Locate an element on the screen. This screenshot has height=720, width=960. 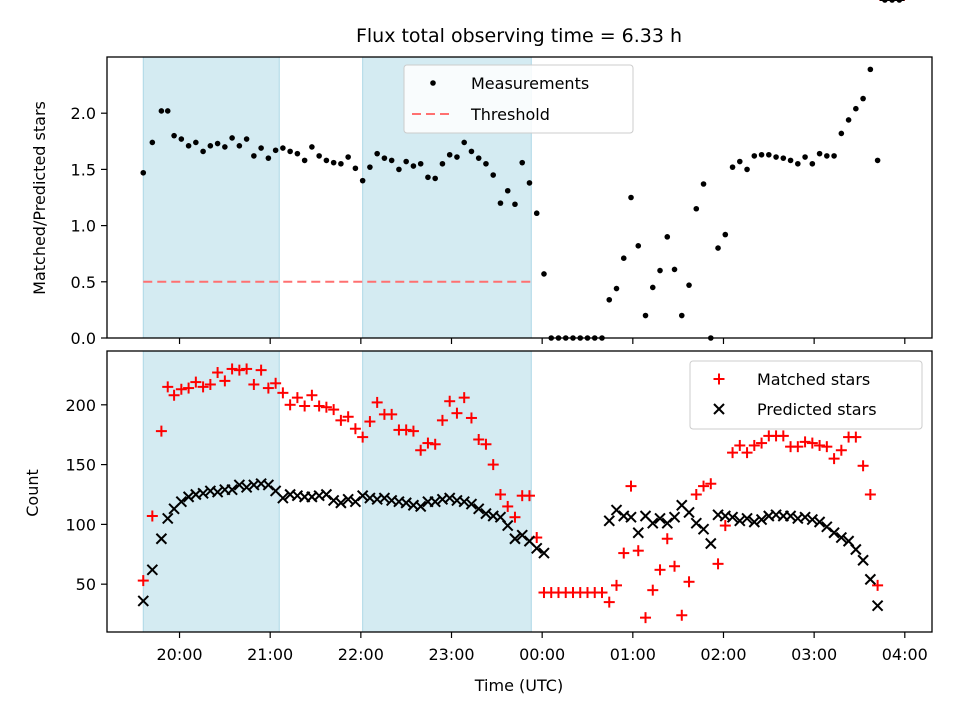
count-legend: Matched stars Predicted stars is located at coordinates (806, 395).